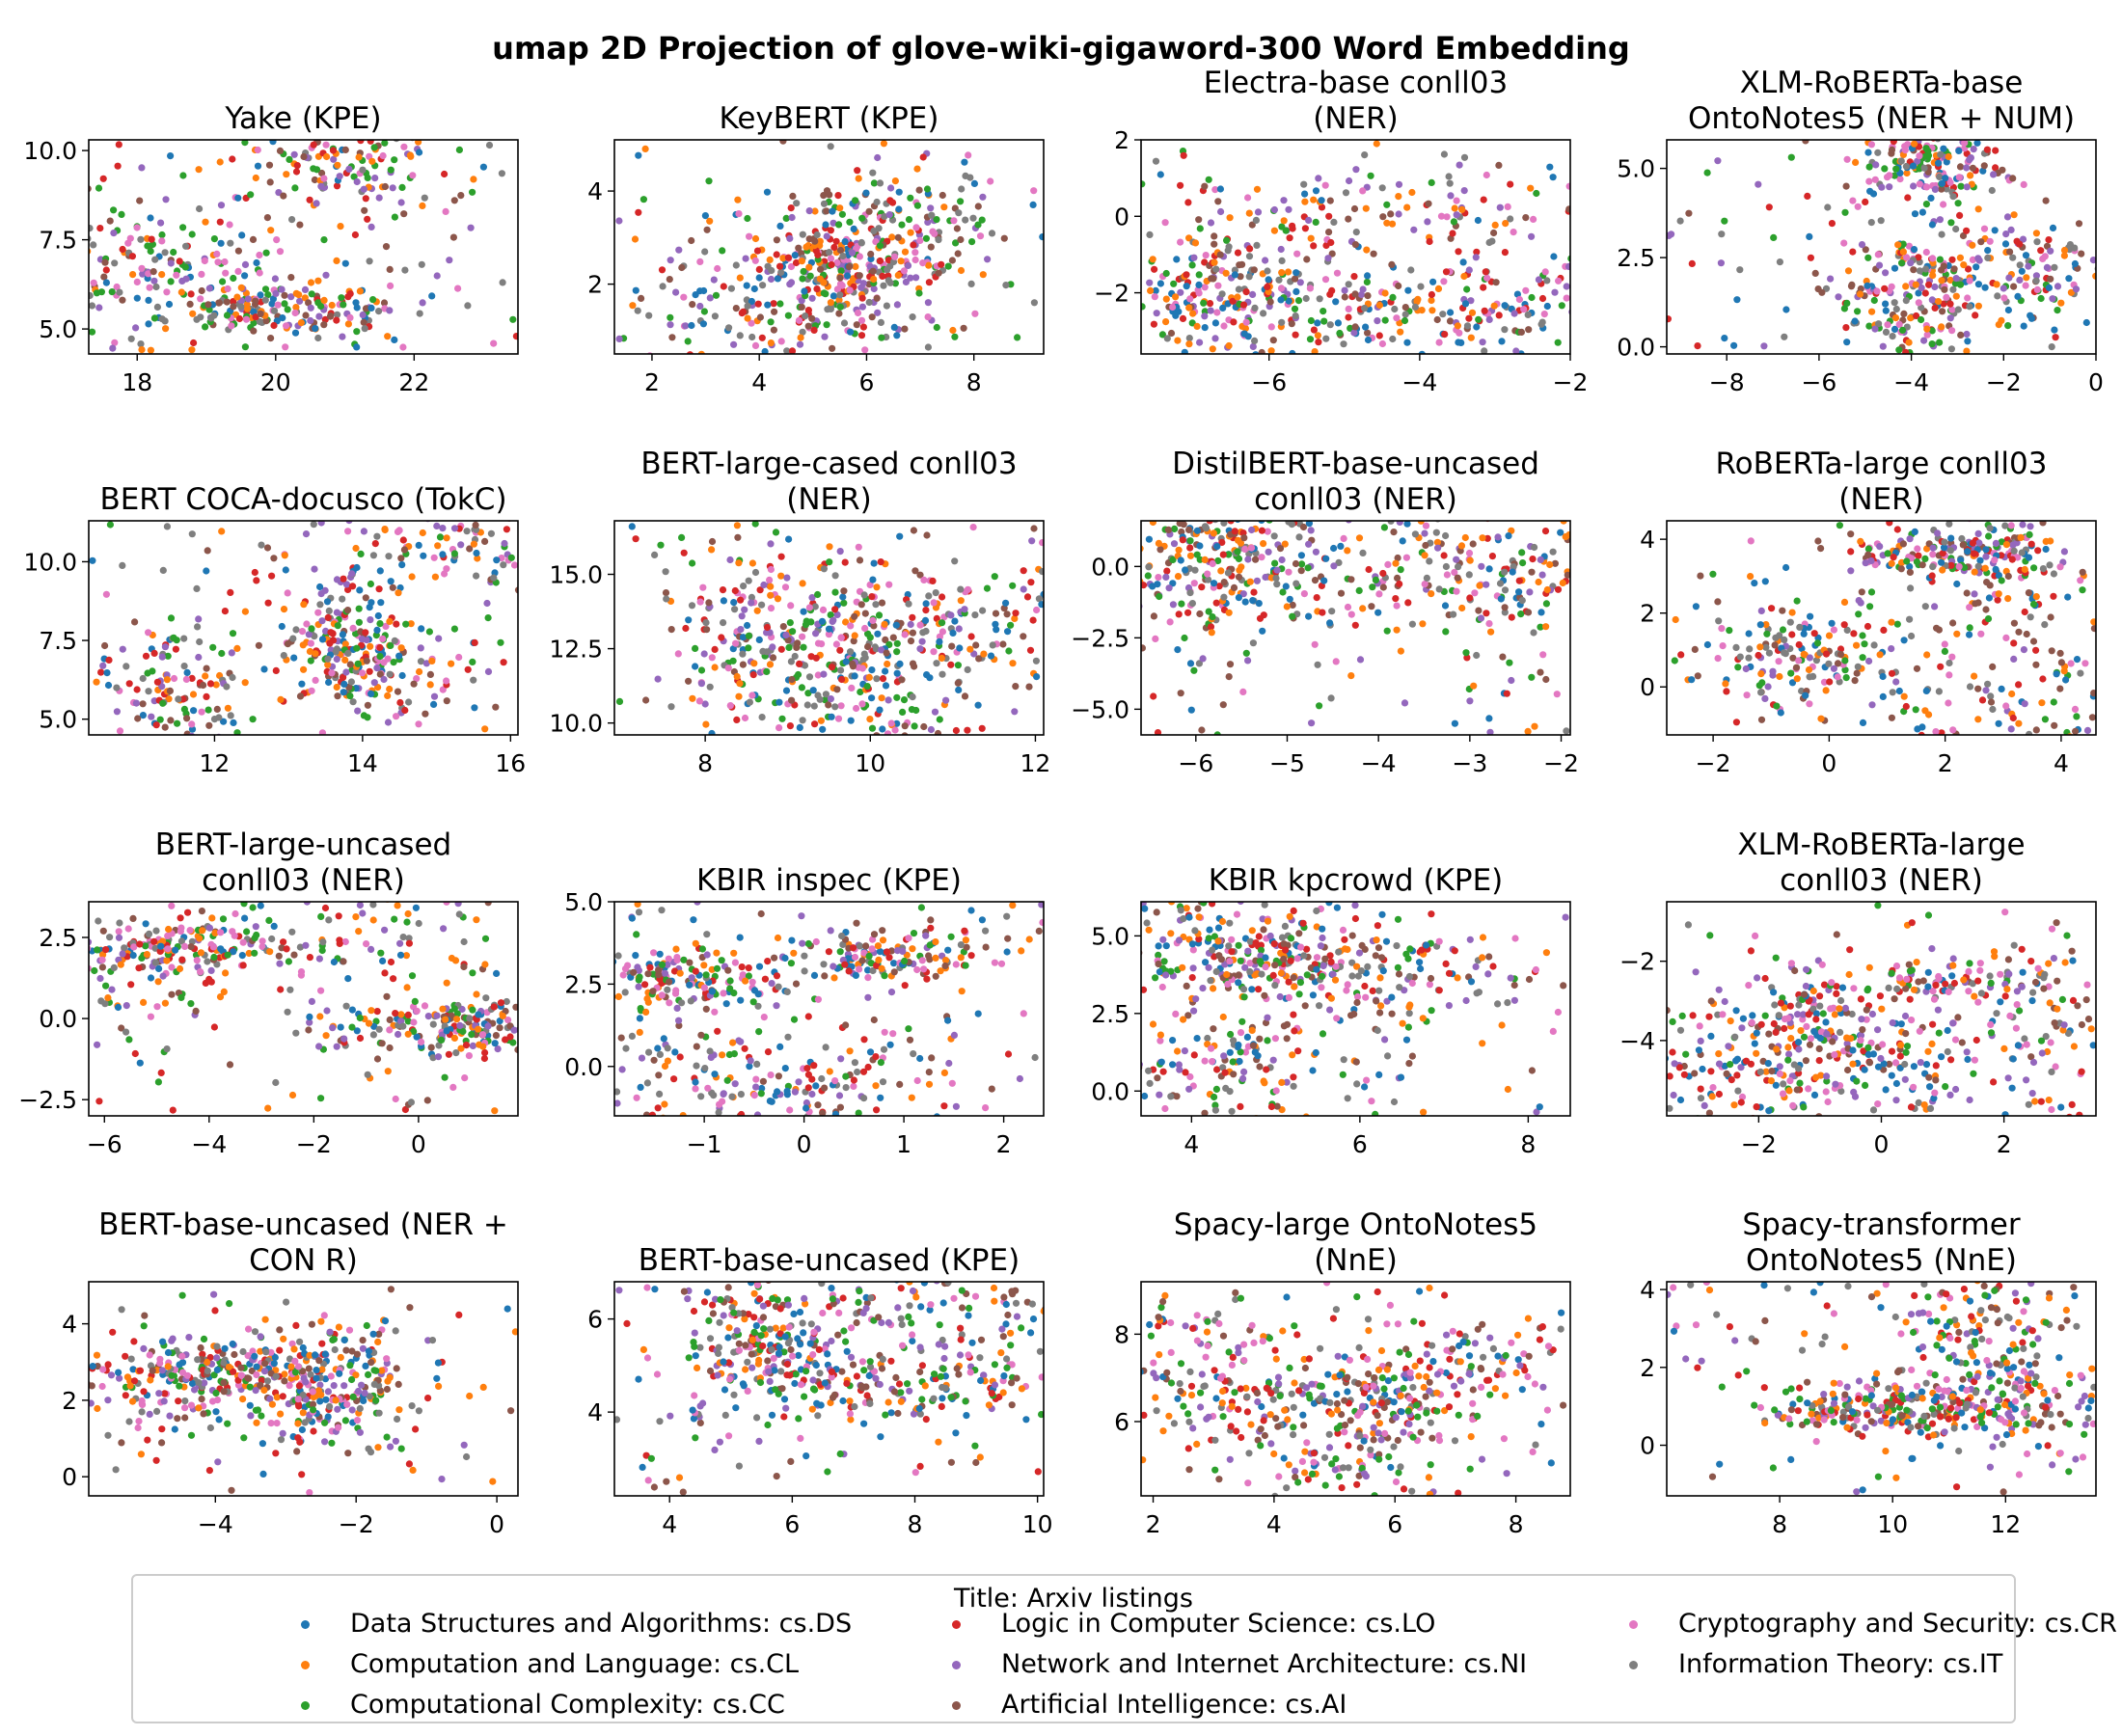 The height and width of the screenshot is (1736, 2122). What do you see at coordinates (1636, 258) in the screenshot?
I see `y-tick-label: 2.5` at bounding box center [1636, 258].